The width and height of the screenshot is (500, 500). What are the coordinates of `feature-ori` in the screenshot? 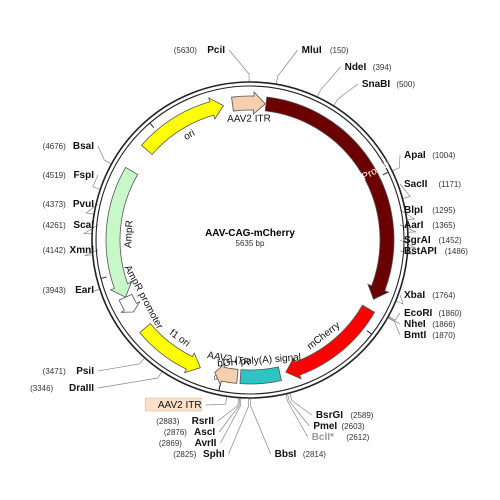 It's located at (182, 126).